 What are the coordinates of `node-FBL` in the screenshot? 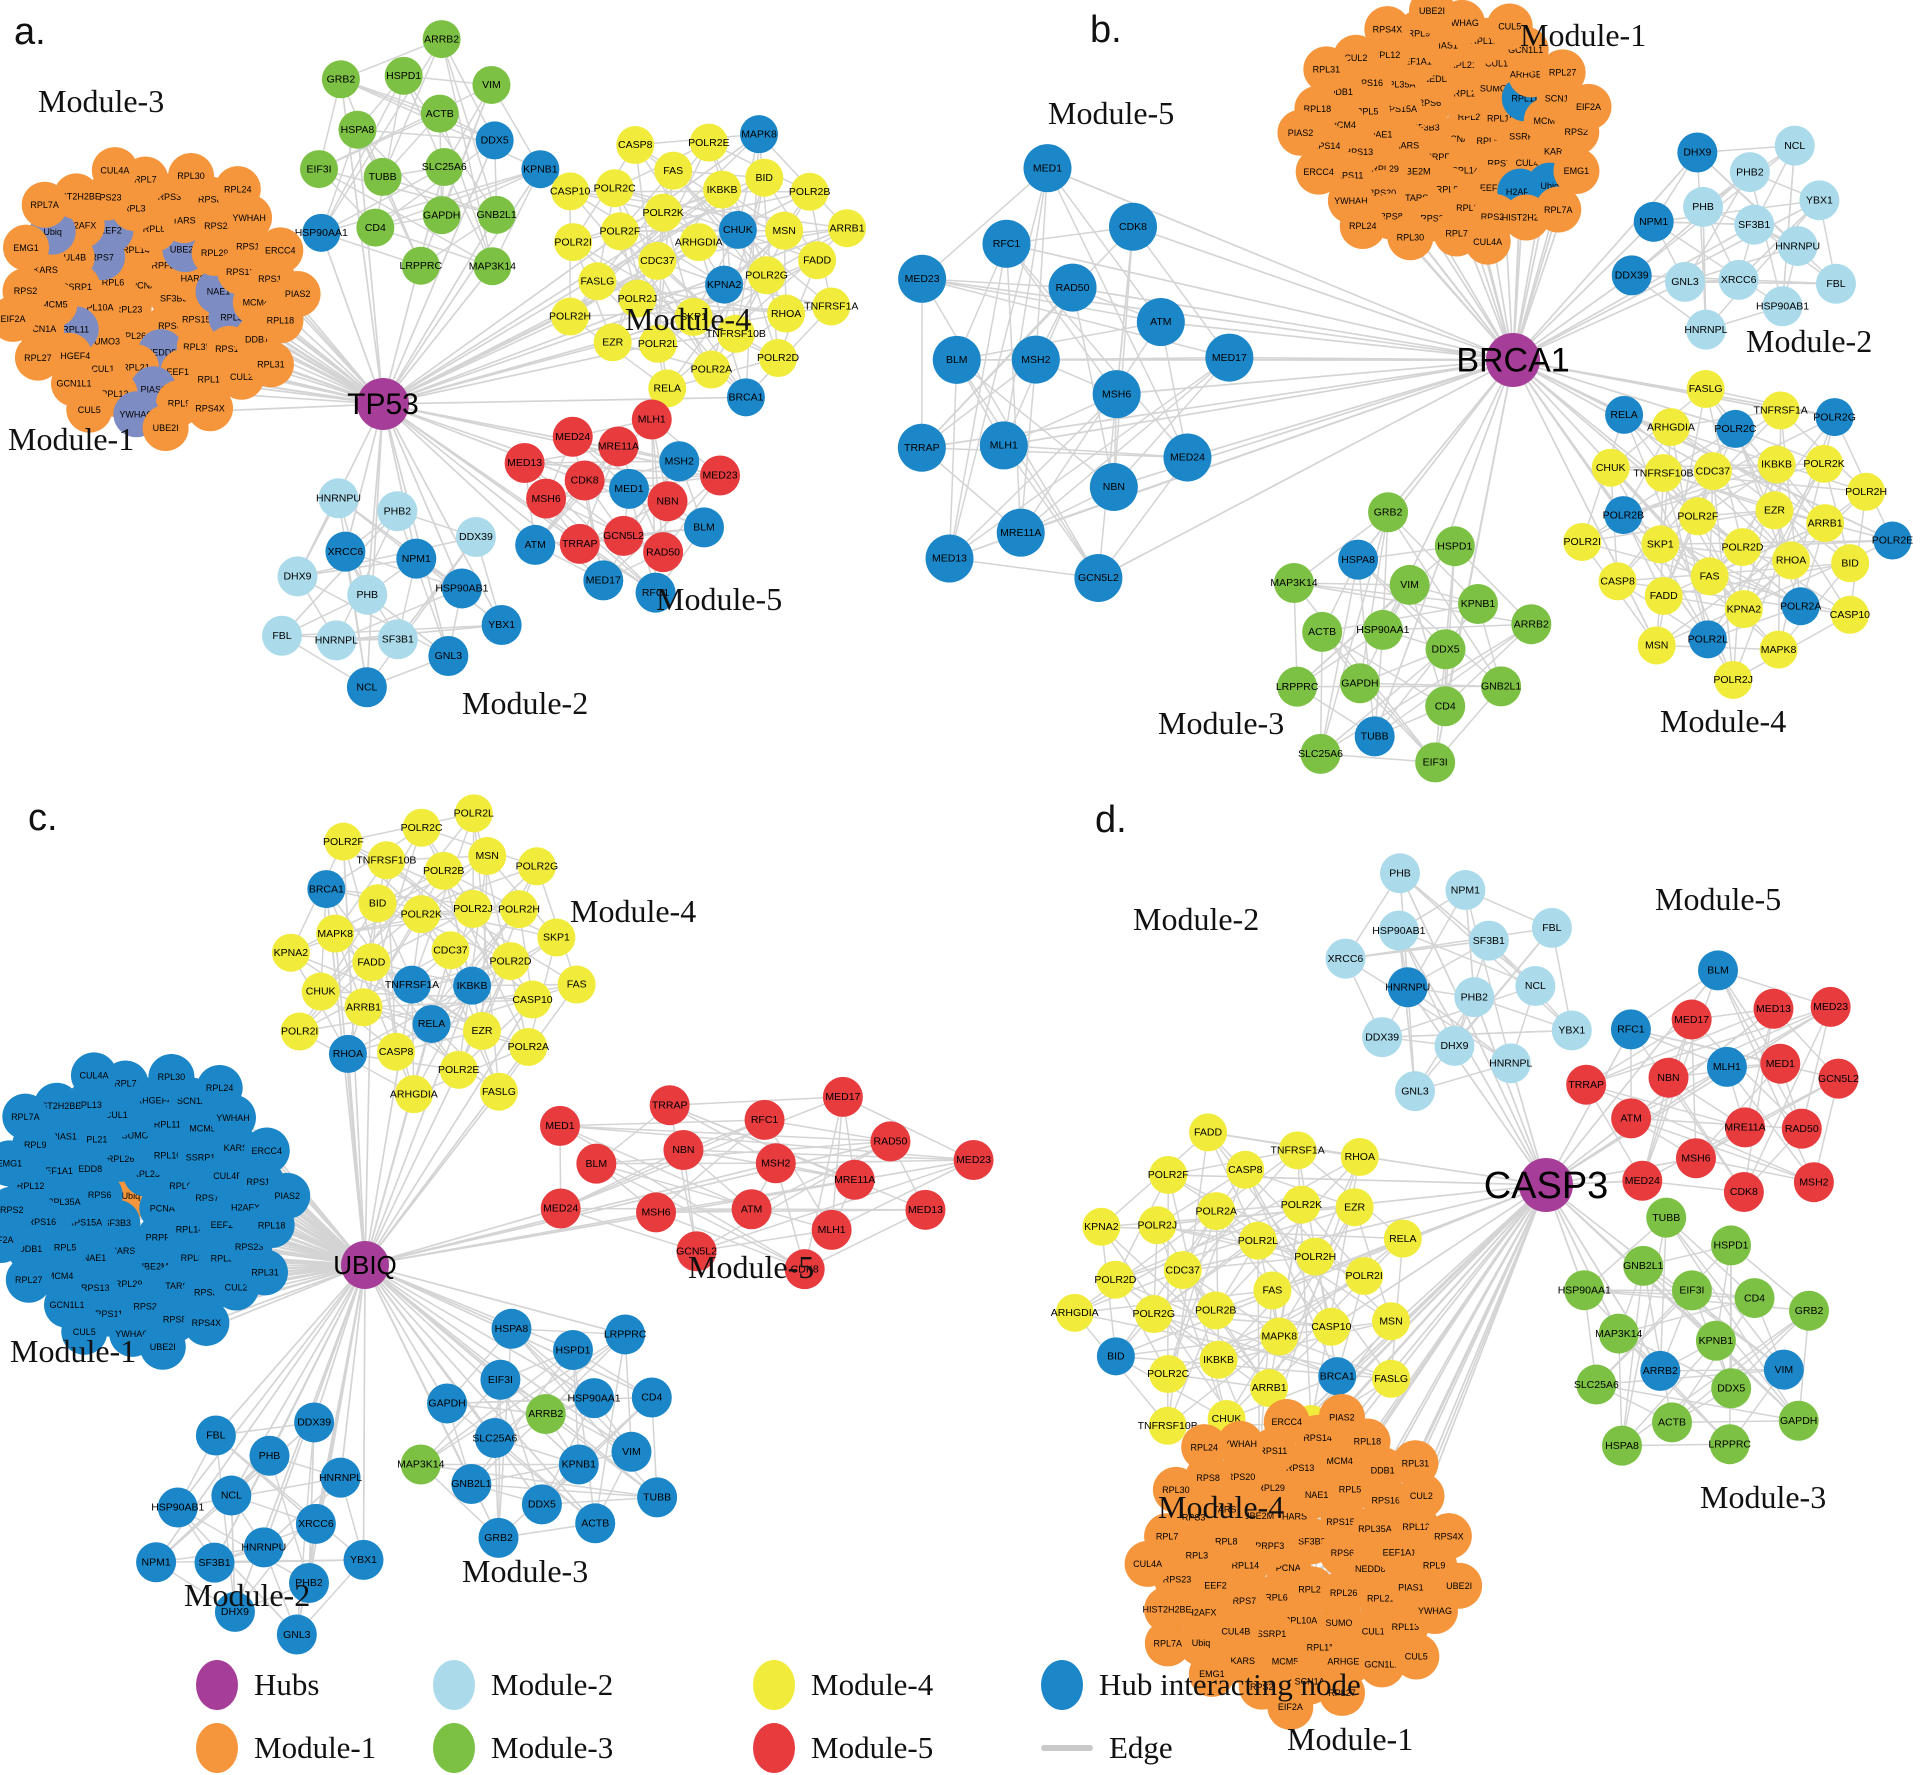 It's located at (215, 1435).